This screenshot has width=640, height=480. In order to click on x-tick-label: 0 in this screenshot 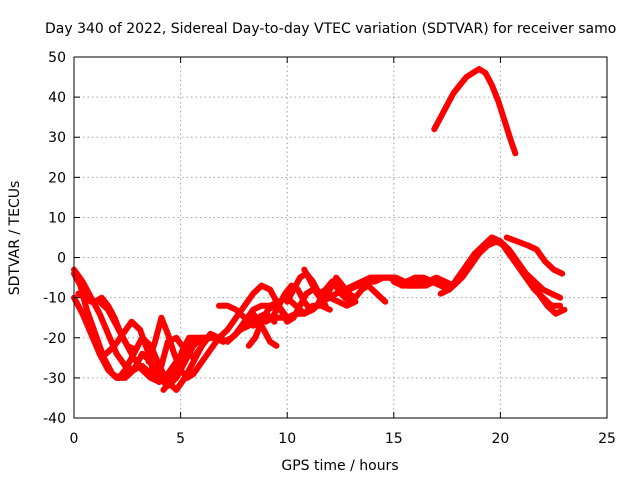, I will do `click(74, 439)`.